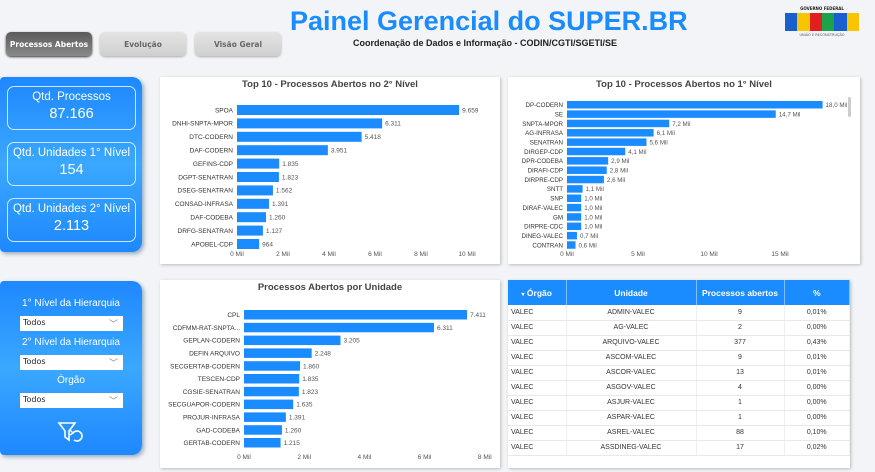 This screenshot has height=472, width=875. Describe the element at coordinates (421, 254) in the screenshot. I see `axis-tick-label: 8 Mil` at that location.